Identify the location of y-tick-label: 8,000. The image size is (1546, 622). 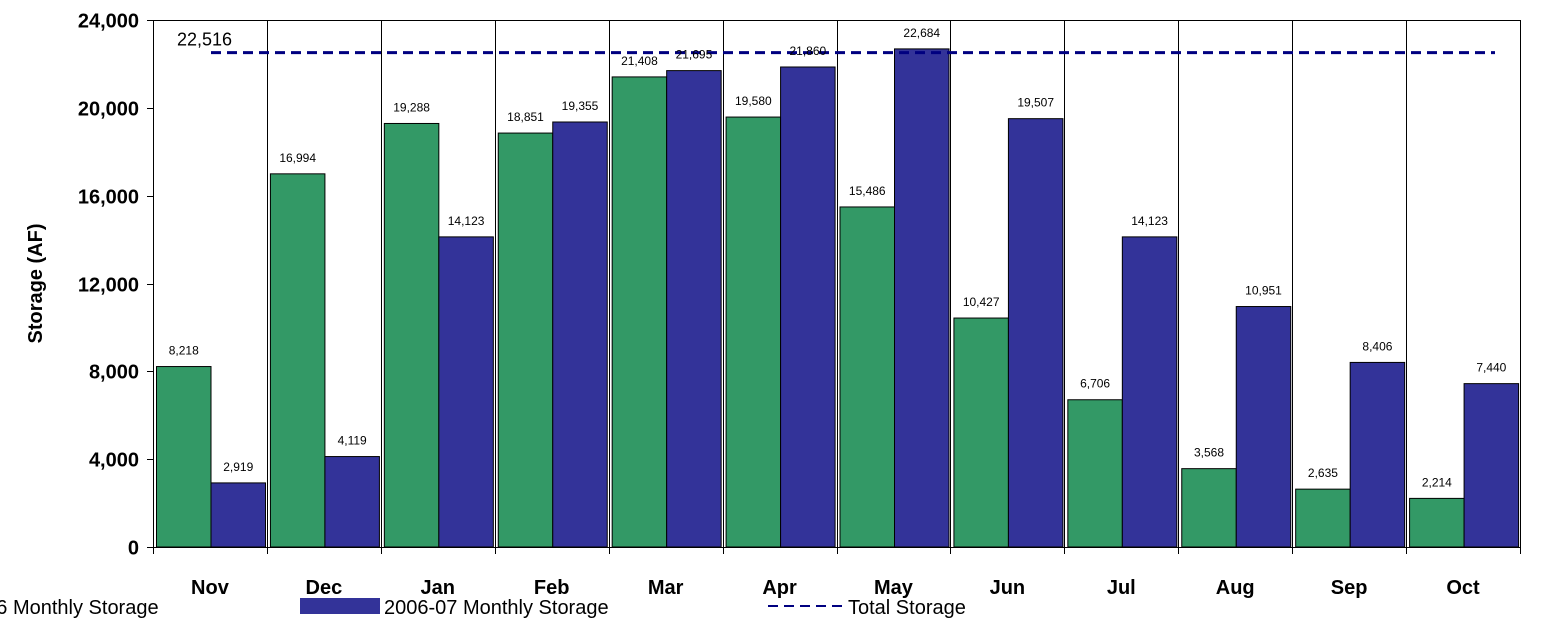
(114, 373).